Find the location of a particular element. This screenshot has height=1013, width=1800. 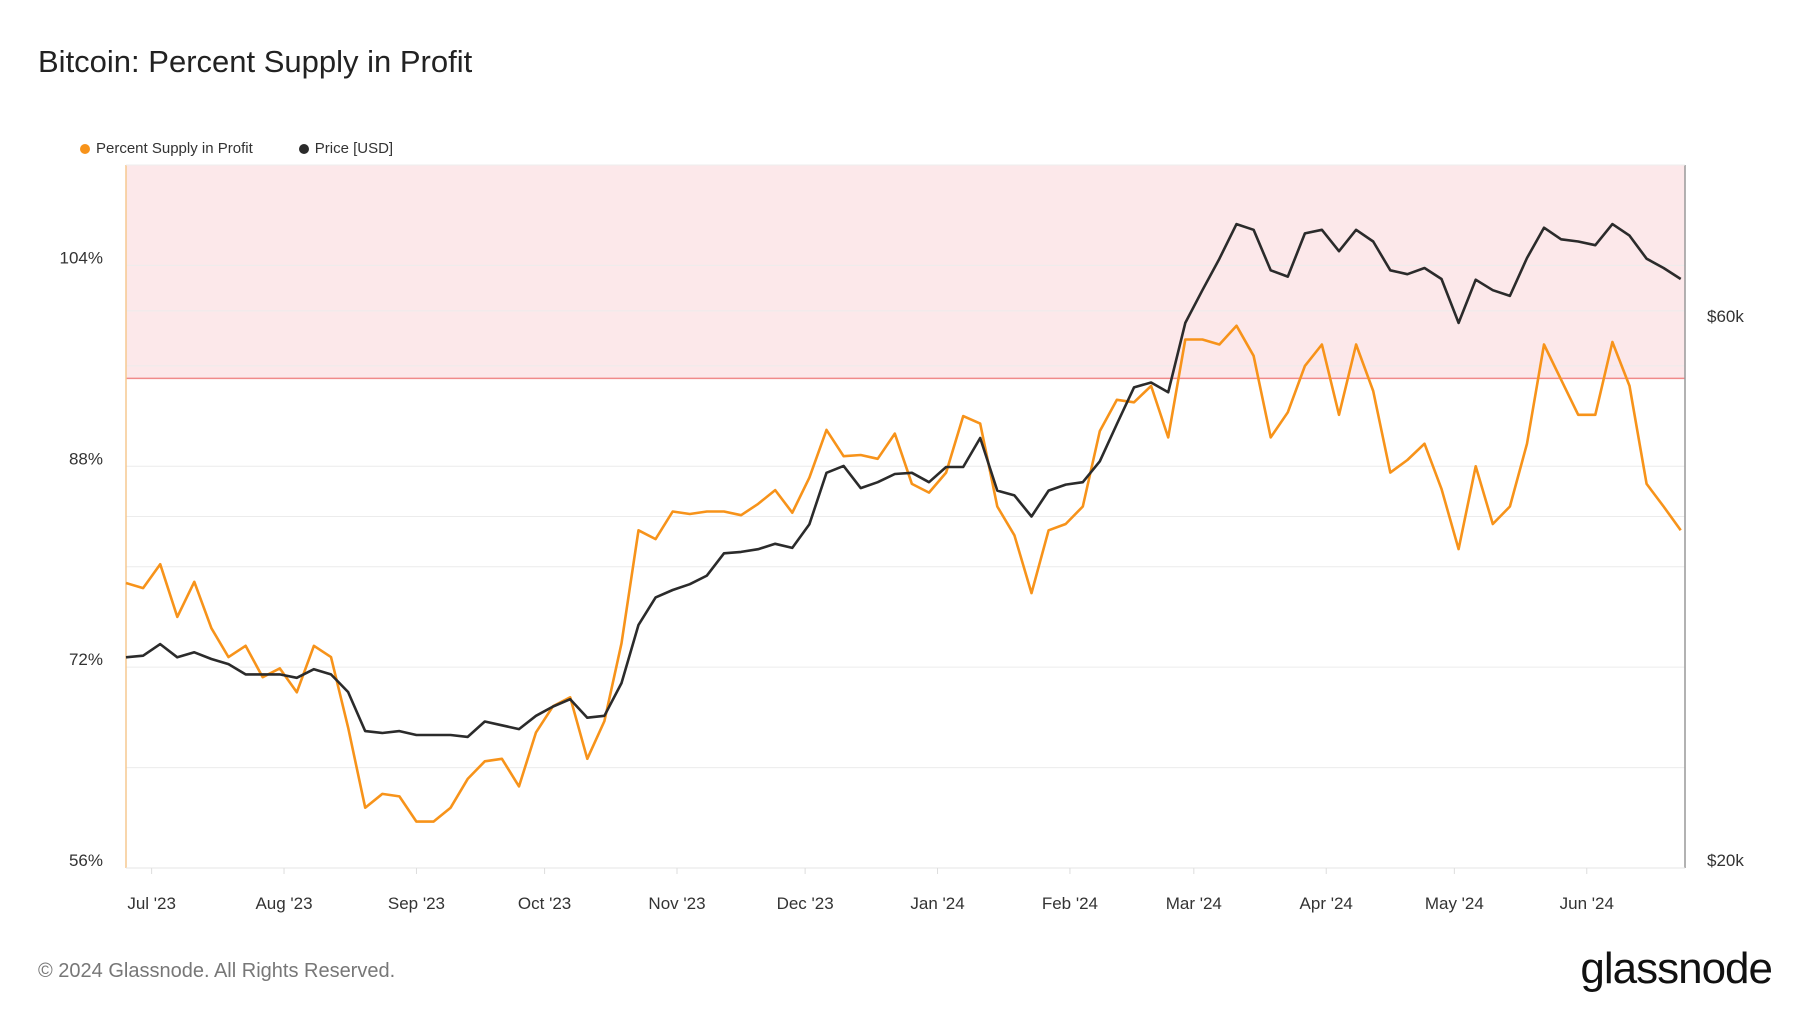

copyright: © 2024 Glassnode. All Rights Reserved. is located at coordinates (217, 971).